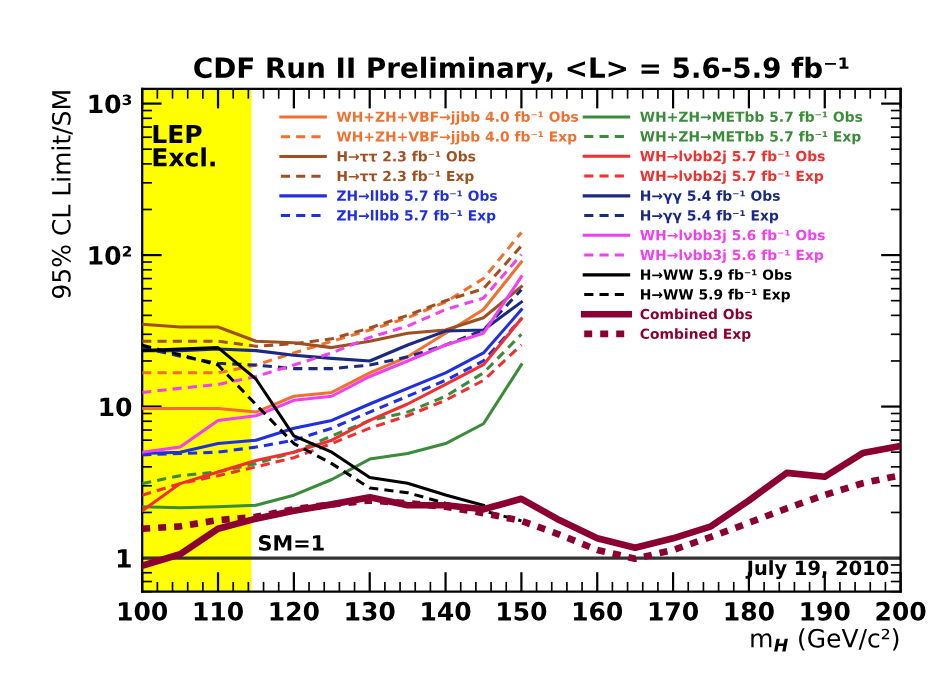 The height and width of the screenshot is (684, 948). Describe the element at coordinates (294, 611) in the screenshot. I see `x-tick-label: 120` at that location.